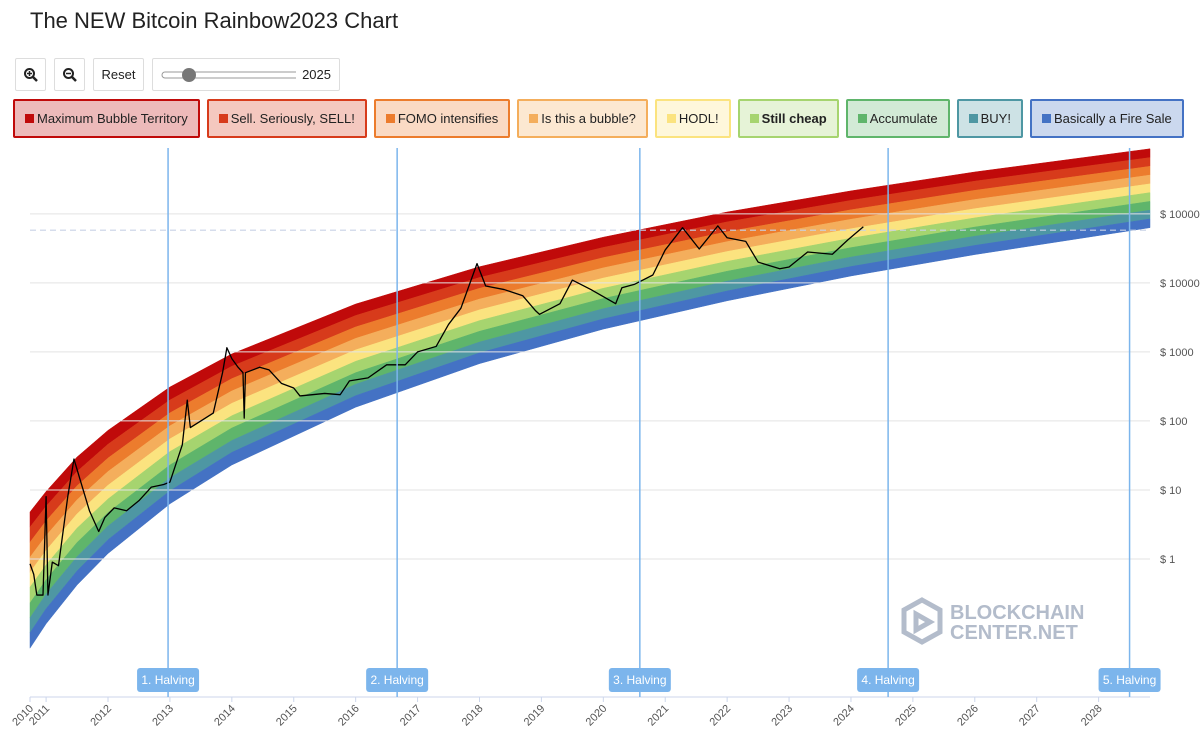 The image size is (1202, 739). Describe the element at coordinates (349, 716) in the screenshot. I see `x-tick-label: 2016` at that location.